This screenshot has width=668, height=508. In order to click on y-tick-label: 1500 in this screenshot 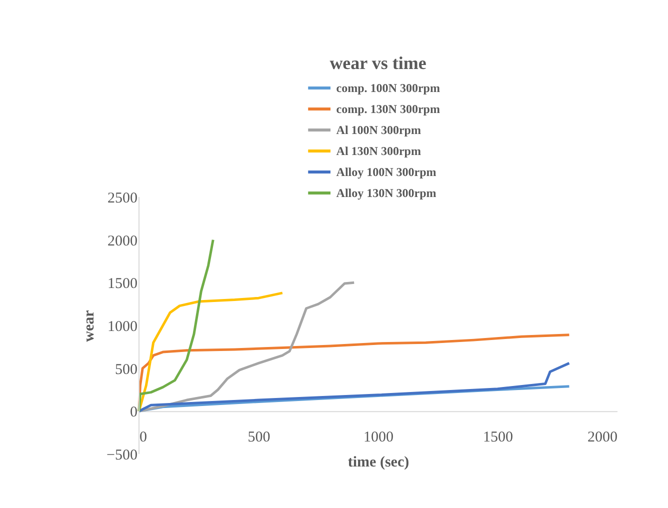, I will do `click(123, 284)`.